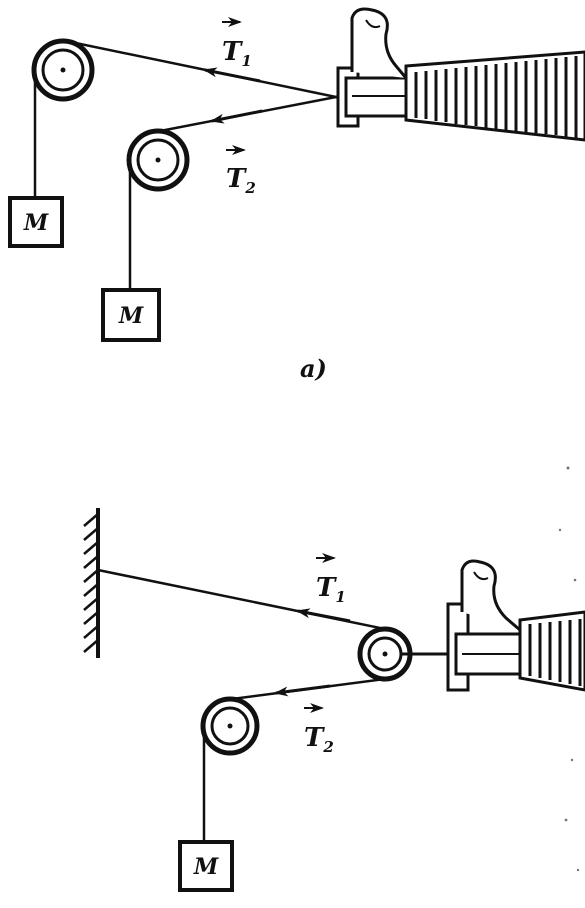 This screenshot has height=908, width=585. What do you see at coordinates (201, 69) in the screenshot?
I see `string-t1` at bounding box center [201, 69].